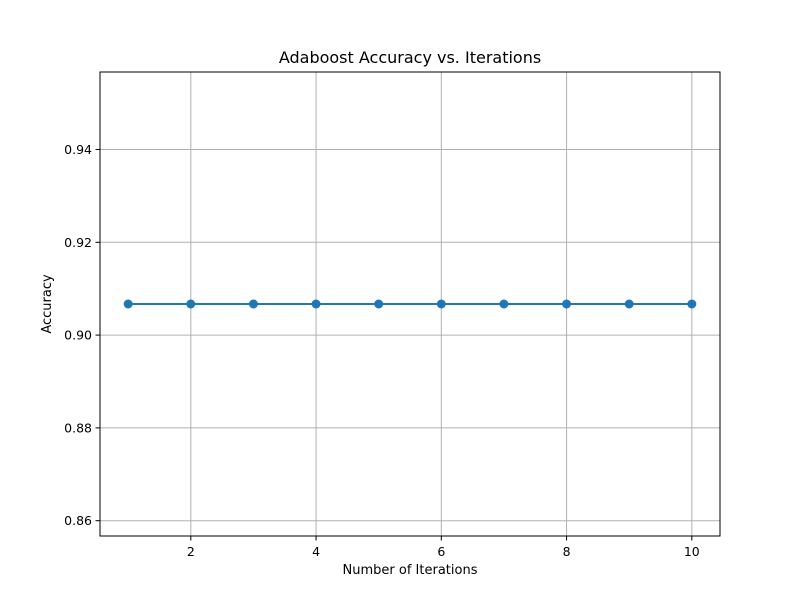  Describe the element at coordinates (316, 551) in the screenshot. I see `x-tick-label: 4` at that location.